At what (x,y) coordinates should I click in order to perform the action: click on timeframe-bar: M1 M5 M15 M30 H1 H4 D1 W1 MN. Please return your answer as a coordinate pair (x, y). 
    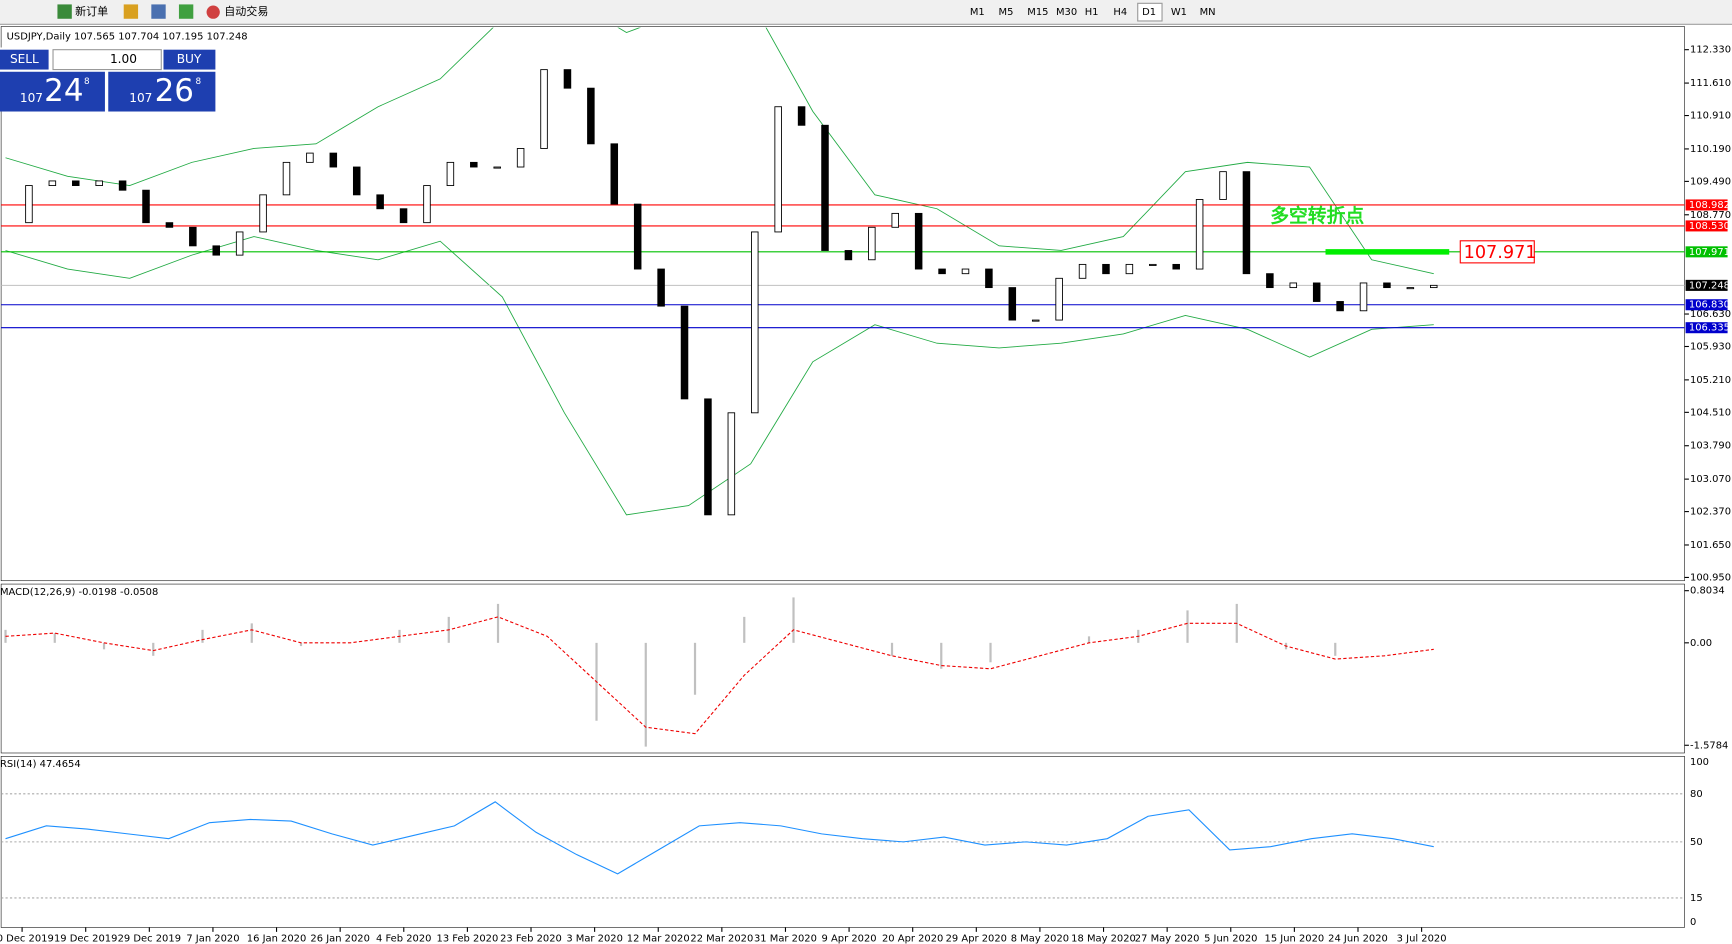
    Looking at the image, I should click on (1093, 12).